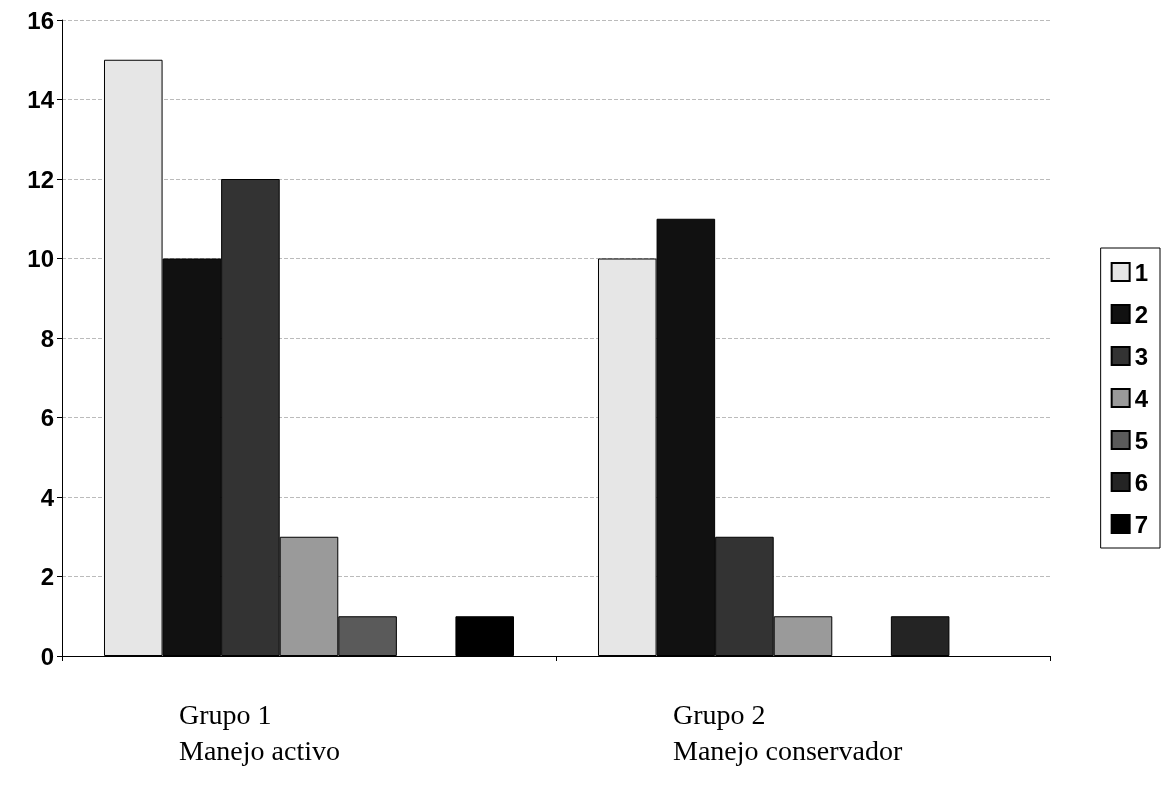 The image size is (1170, 796). What do you see at coordinates (40, 20) in the screenshot?
I see `y-tick-label: 16` at bounding box center [40, 20].